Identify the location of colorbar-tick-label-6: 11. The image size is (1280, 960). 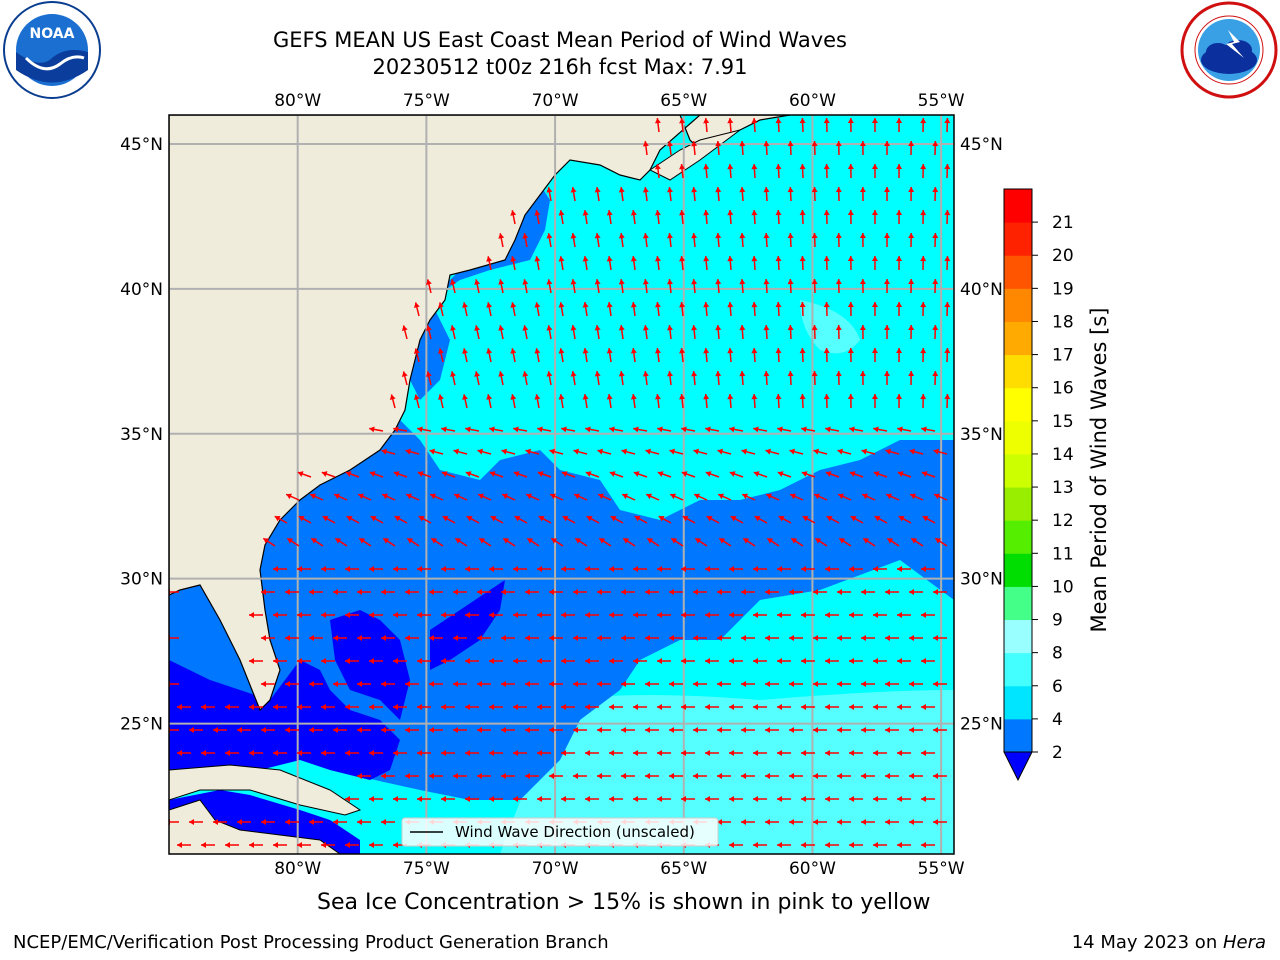
(1063, 554).